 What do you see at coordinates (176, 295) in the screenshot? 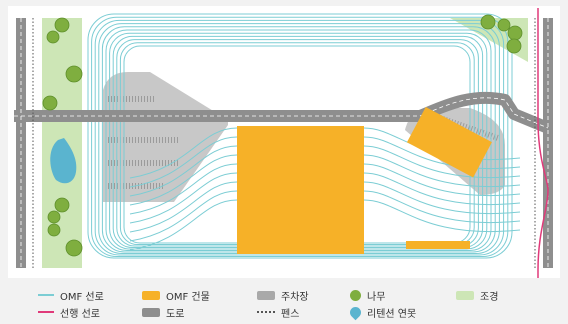
I see `legend-item-omf-building: OMF 건물` at bounding box center [176, 295].